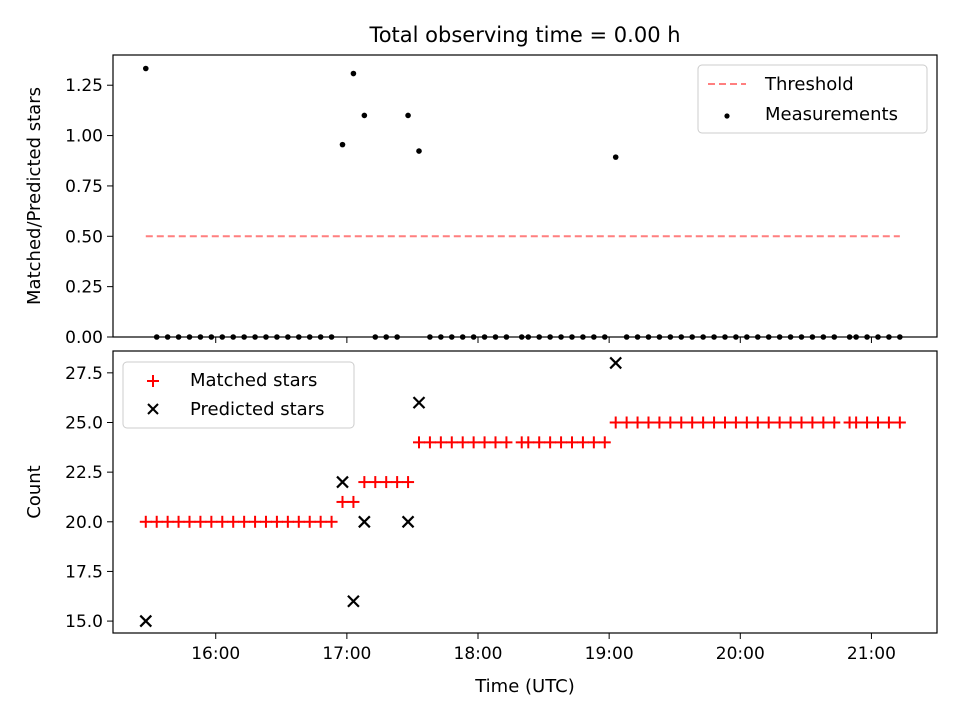 The width and height of the screenshot is (960, 720). Describe the element at coordinates (346, 654) in the screenshot. I see `bottom-x-tick-label: 17:00` at that location.